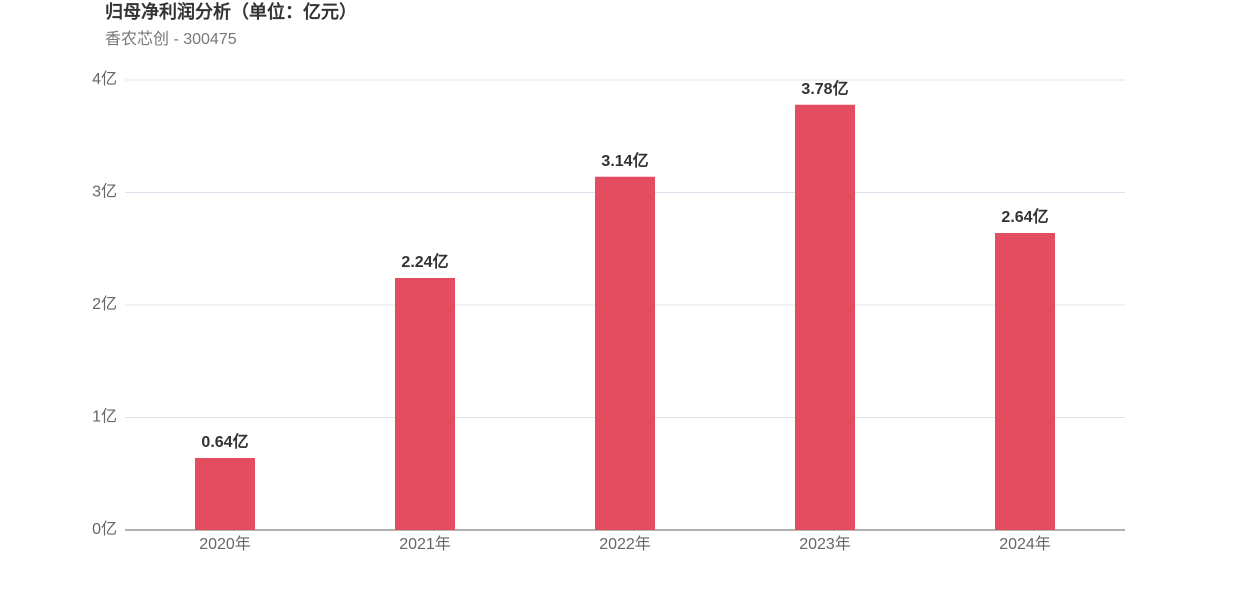 This screenshot has width=1250, height=600. I want to click on x-tick-label: 2022年, so click(625, 544).